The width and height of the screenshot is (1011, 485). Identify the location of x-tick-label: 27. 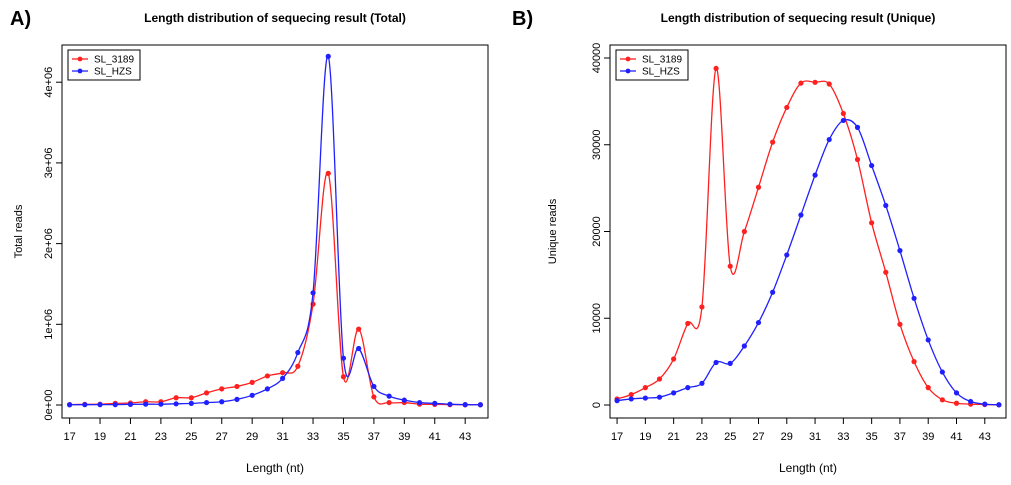
(222, 437).